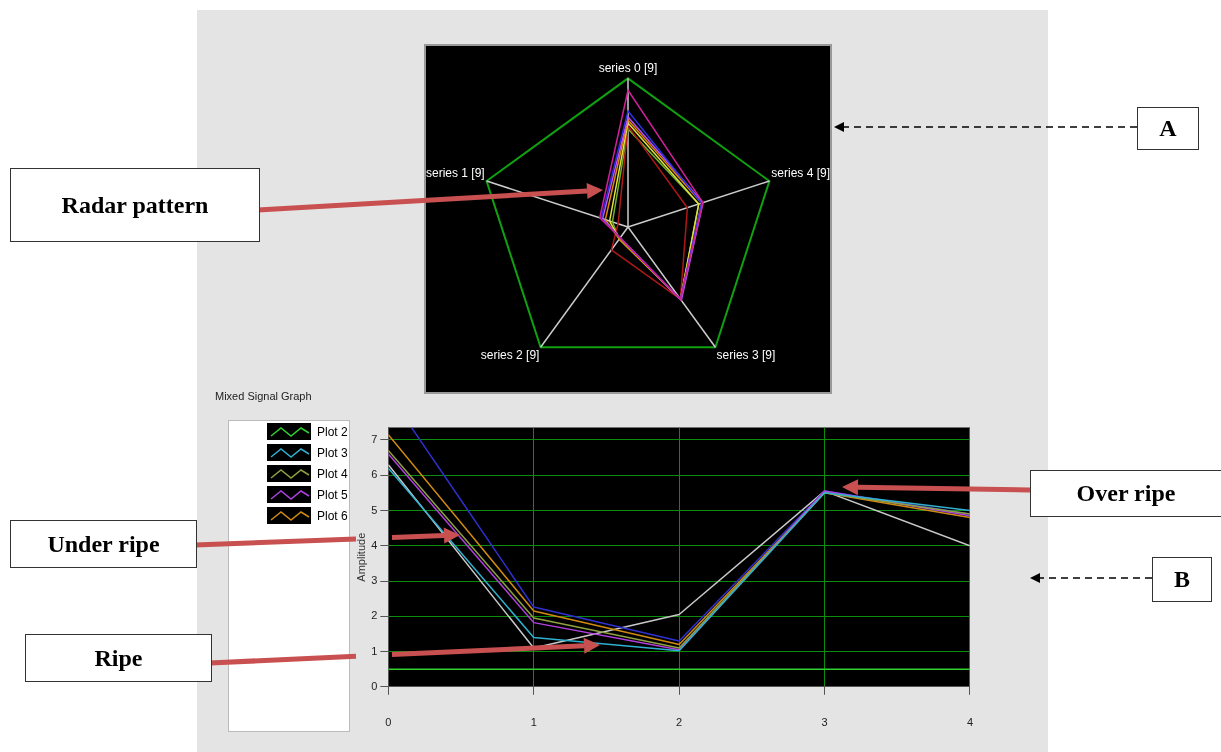 The width and height of the screenshot is (1221, 752). What do you see at coordinates (374, 650) in the screenshot?
I see `y-tick-label: 1` at bounding box center [374, 650].